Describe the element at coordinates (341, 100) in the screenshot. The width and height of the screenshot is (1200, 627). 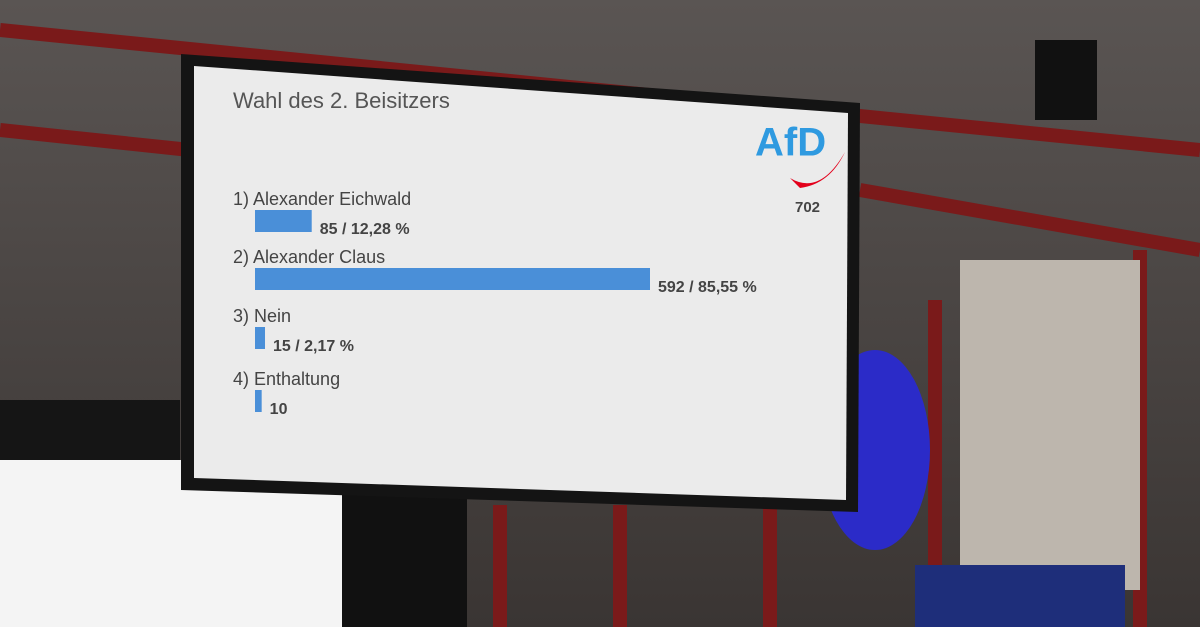
I see `chart-title: Wahl des 2. Beisitzers` at that location.